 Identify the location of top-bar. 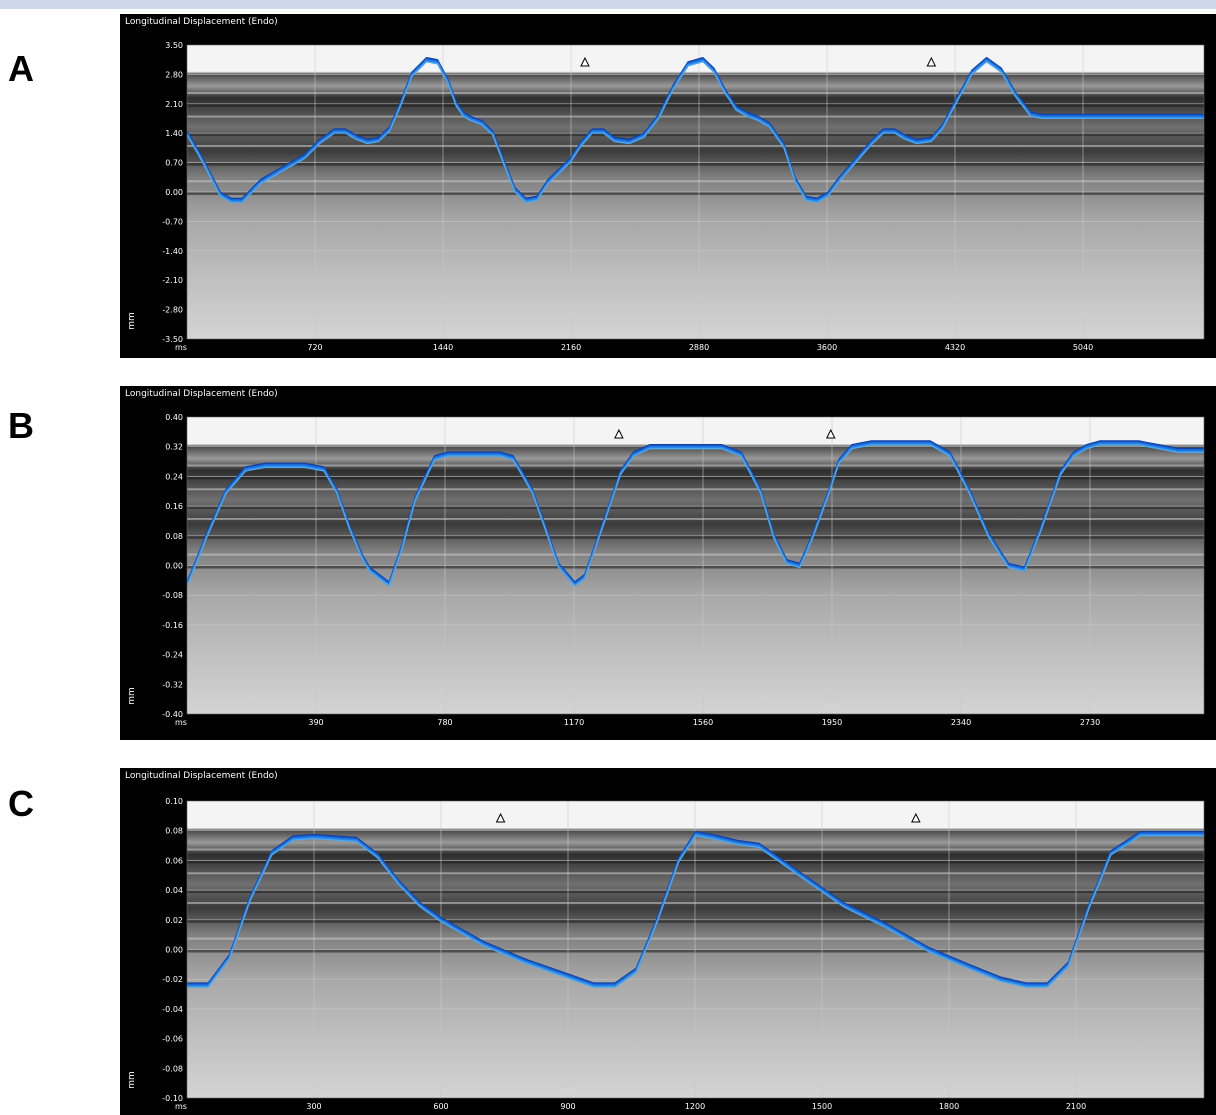
(608, 4).